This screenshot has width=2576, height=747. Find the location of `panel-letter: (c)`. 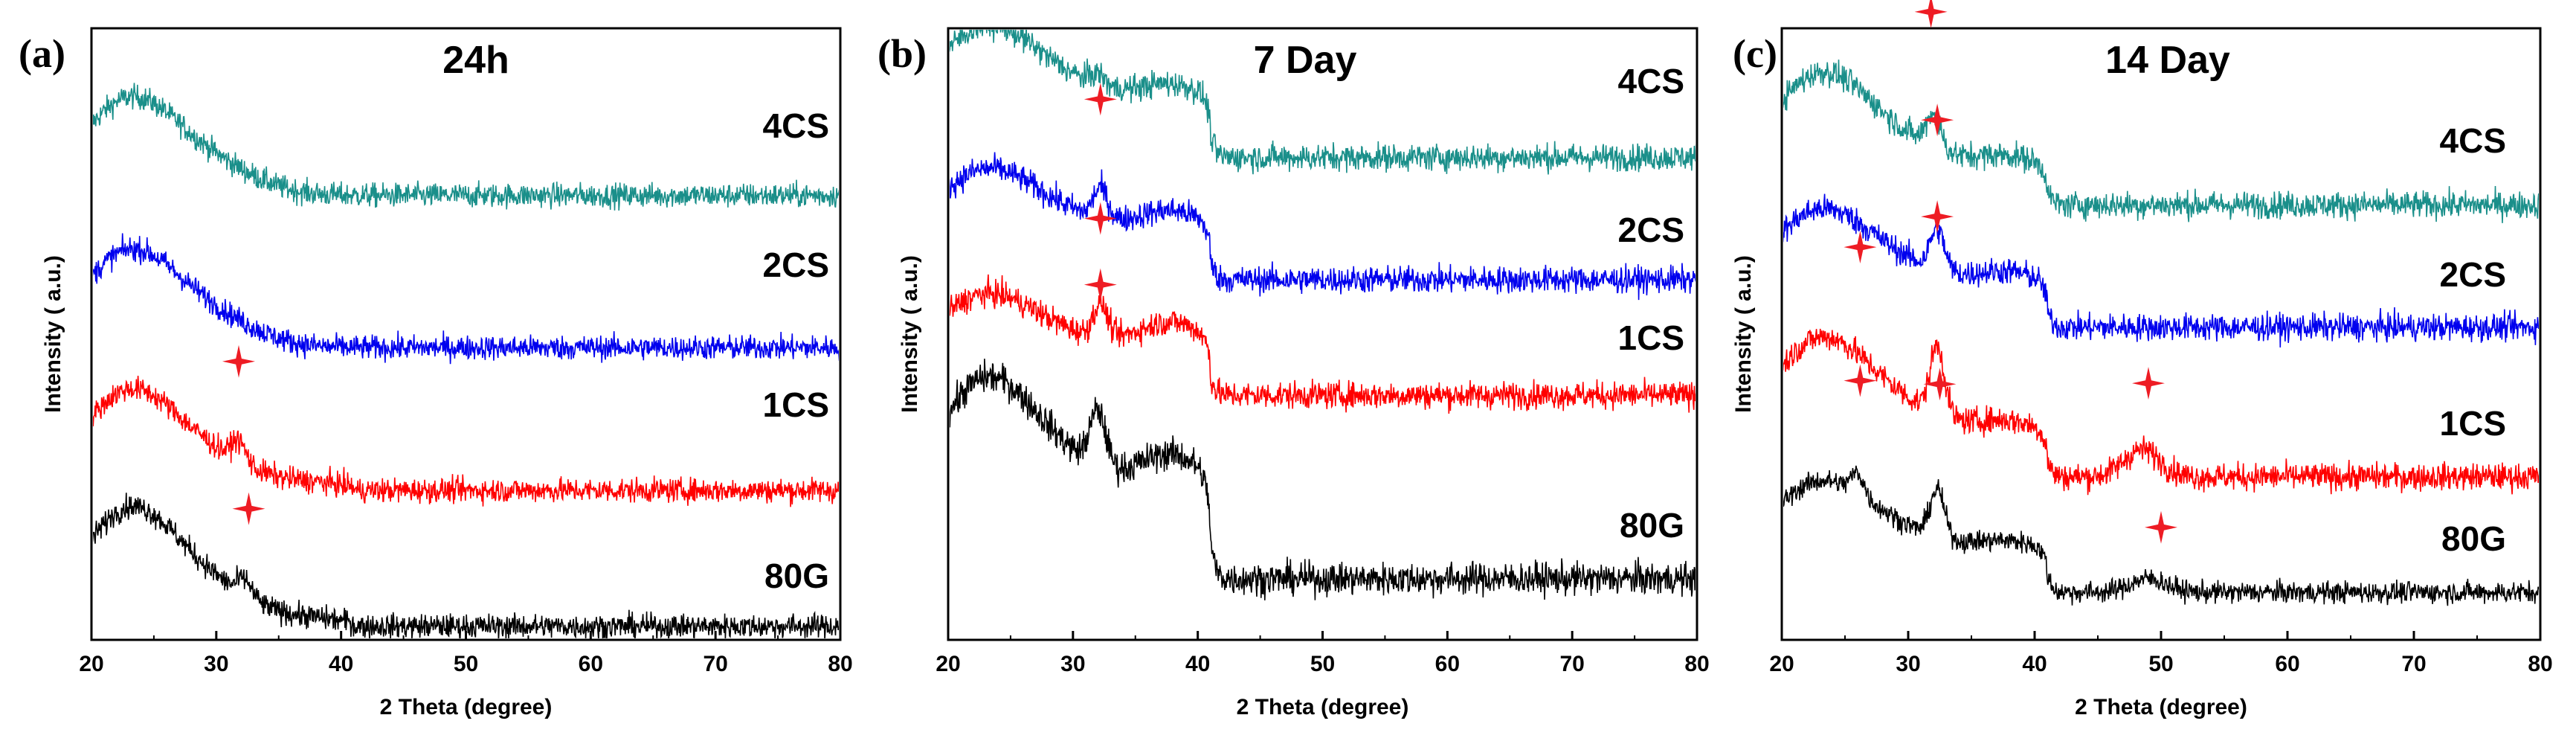

panel-letter: (c) is located at coordinates (1755, 54).